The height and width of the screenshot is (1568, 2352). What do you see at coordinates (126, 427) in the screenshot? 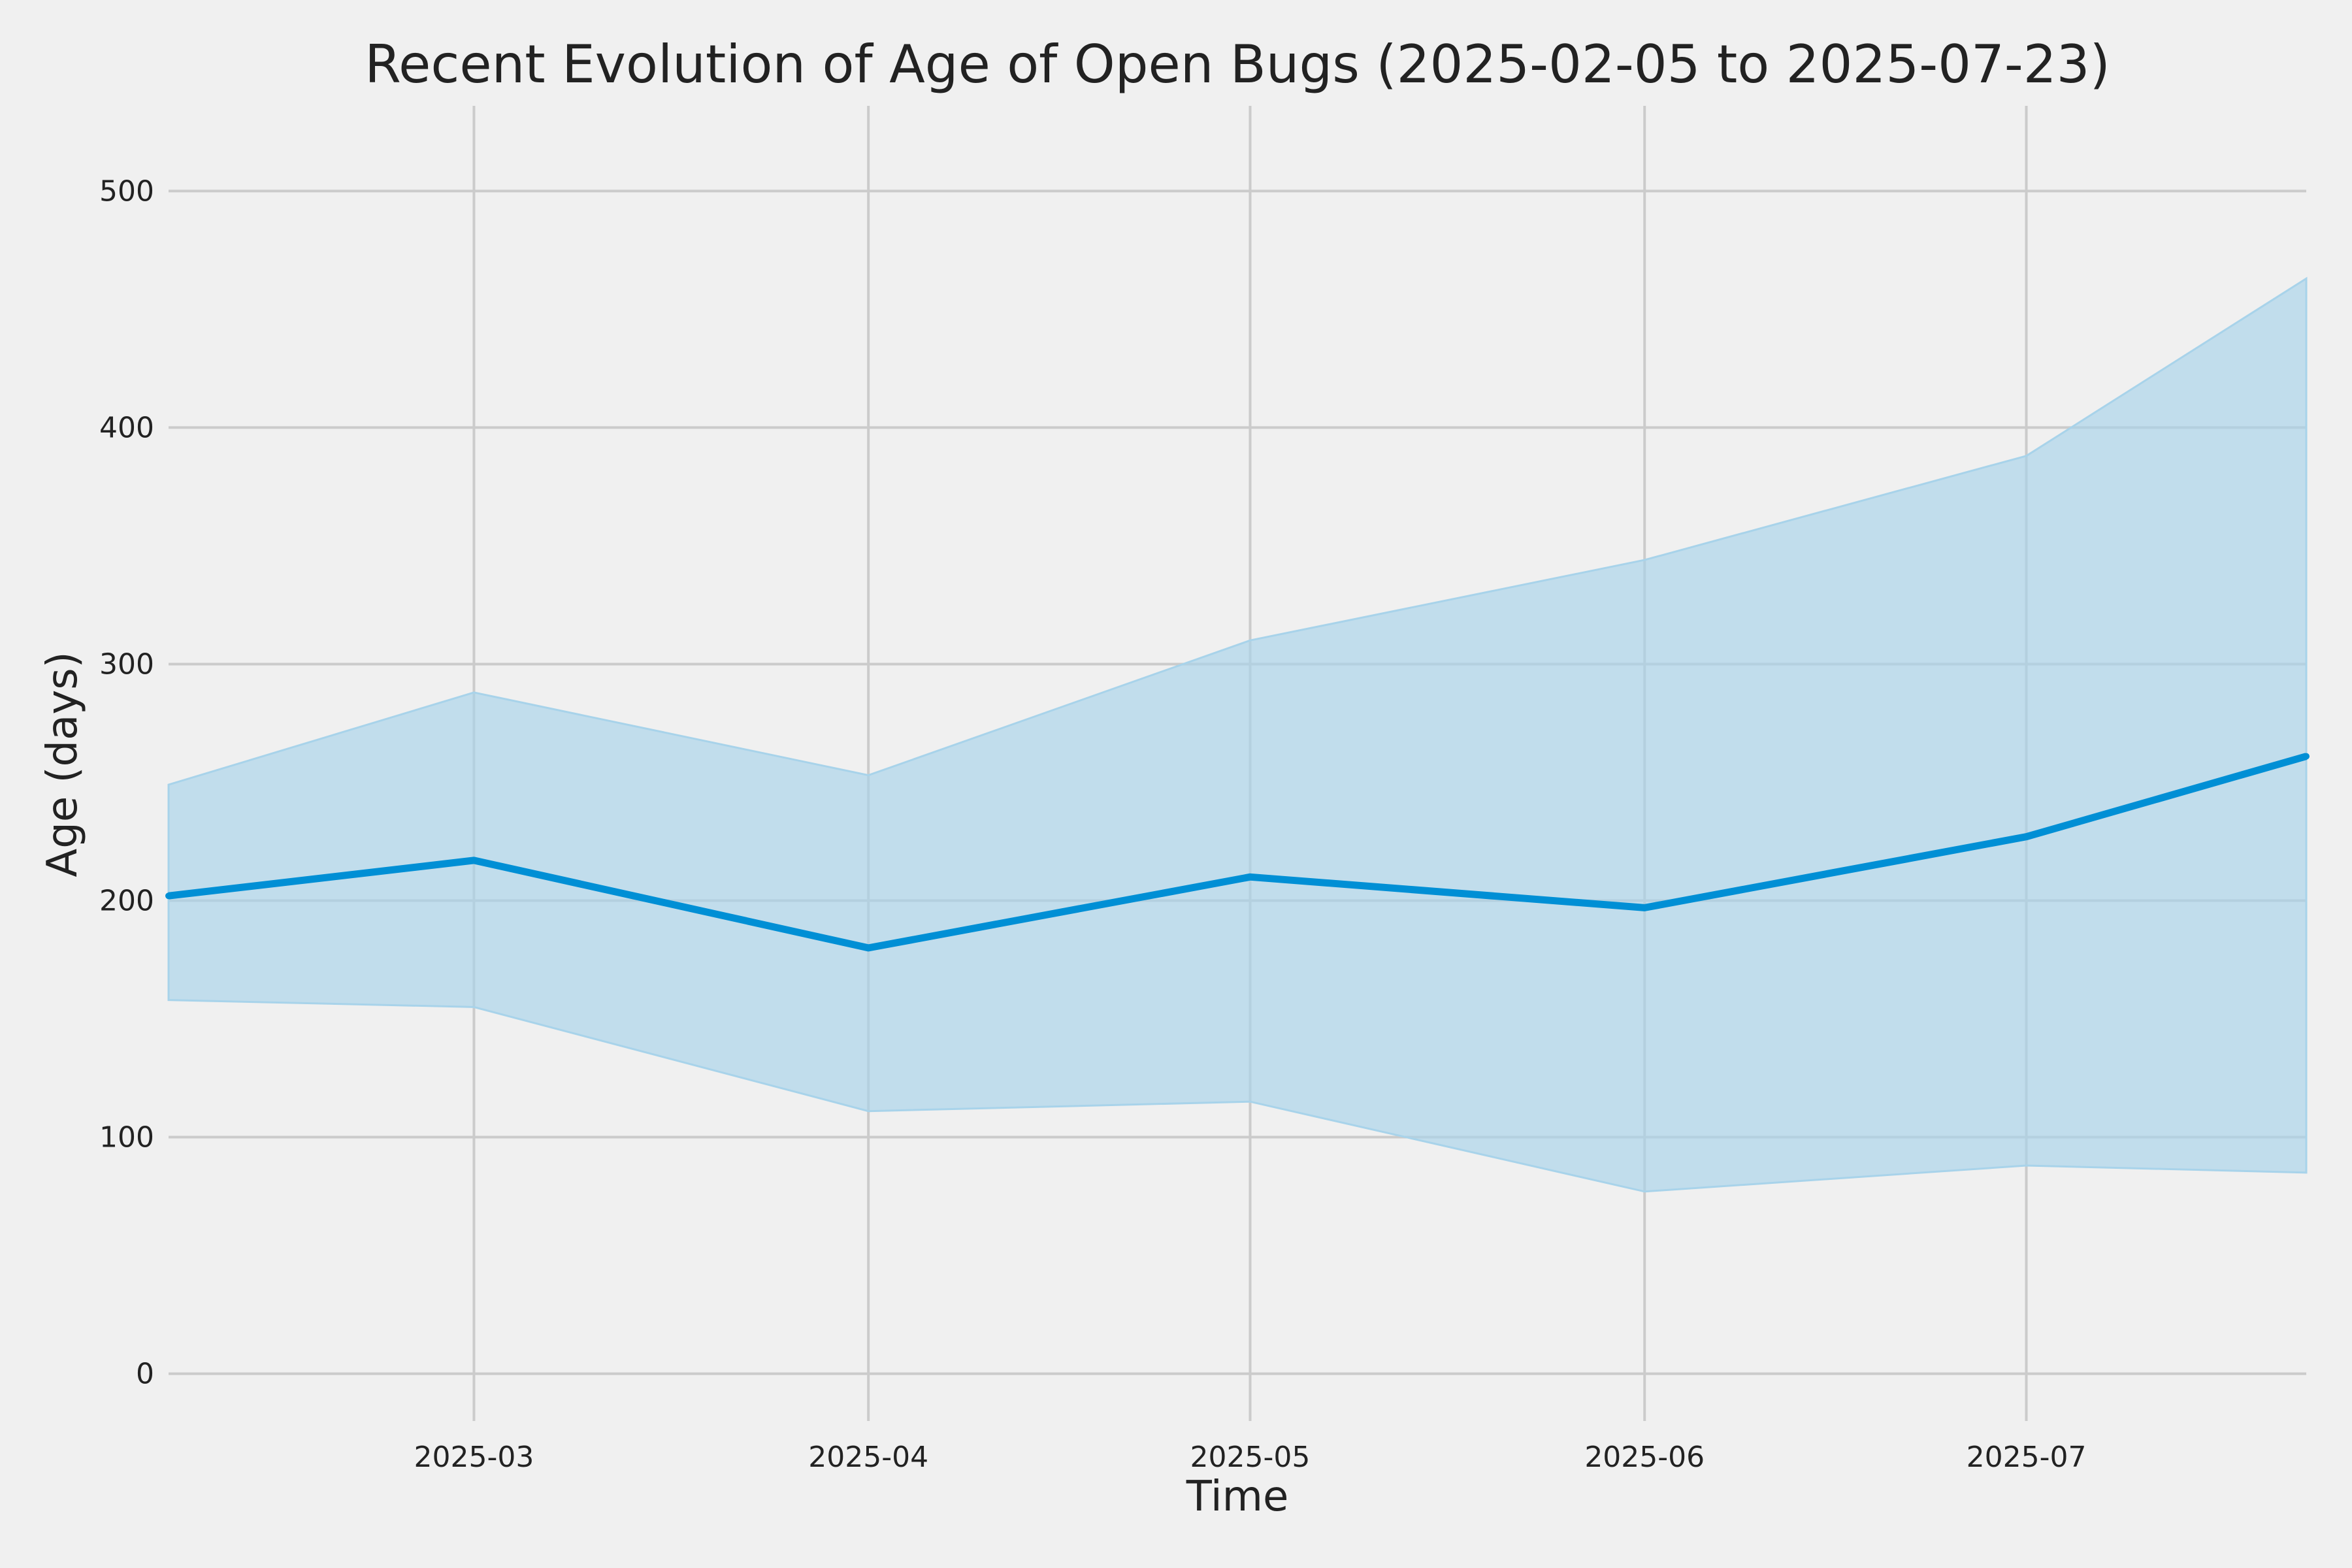
I see `y-tick-label: 400` at bounding box center [126, 427].